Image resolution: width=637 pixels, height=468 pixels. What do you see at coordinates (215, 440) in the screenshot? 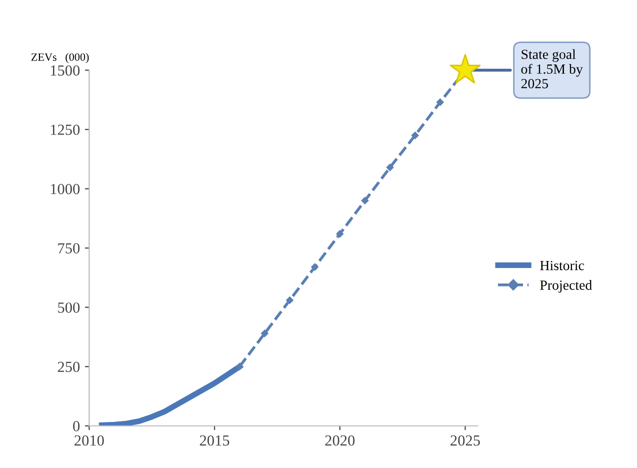
I see `x-tick-label: 2015` at bounding box center [215, 440].